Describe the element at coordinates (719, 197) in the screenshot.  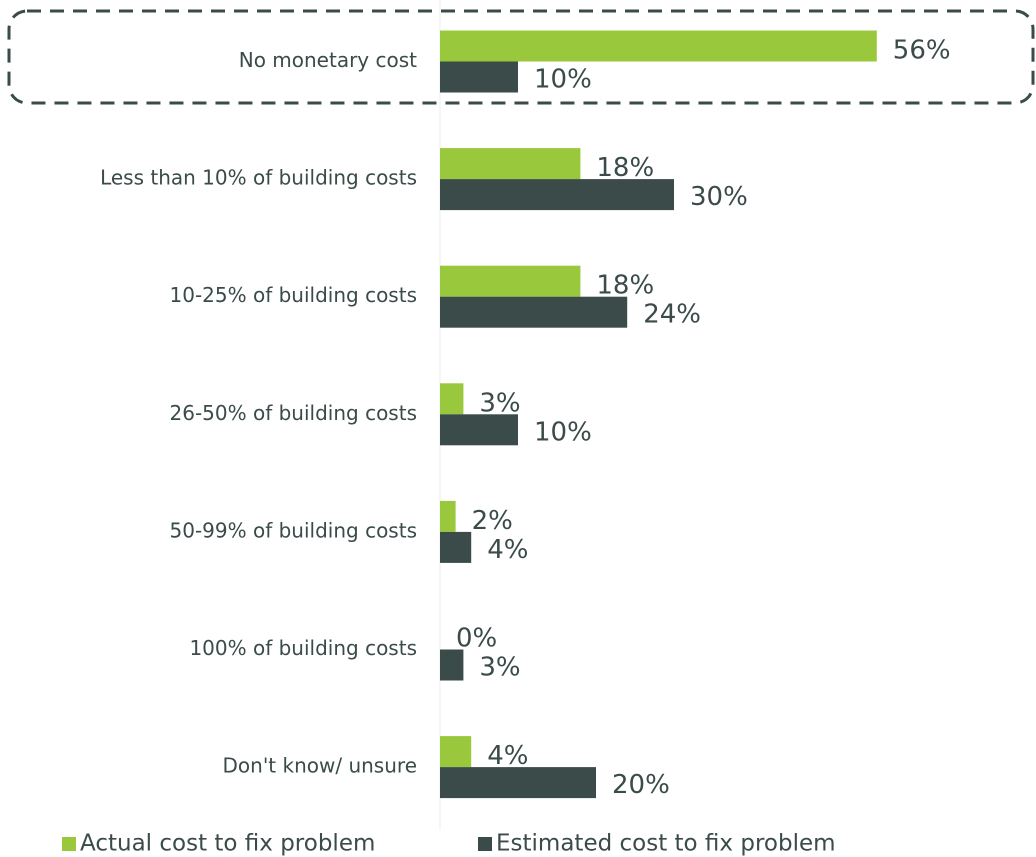
I see `value-label: 30%` at that location.